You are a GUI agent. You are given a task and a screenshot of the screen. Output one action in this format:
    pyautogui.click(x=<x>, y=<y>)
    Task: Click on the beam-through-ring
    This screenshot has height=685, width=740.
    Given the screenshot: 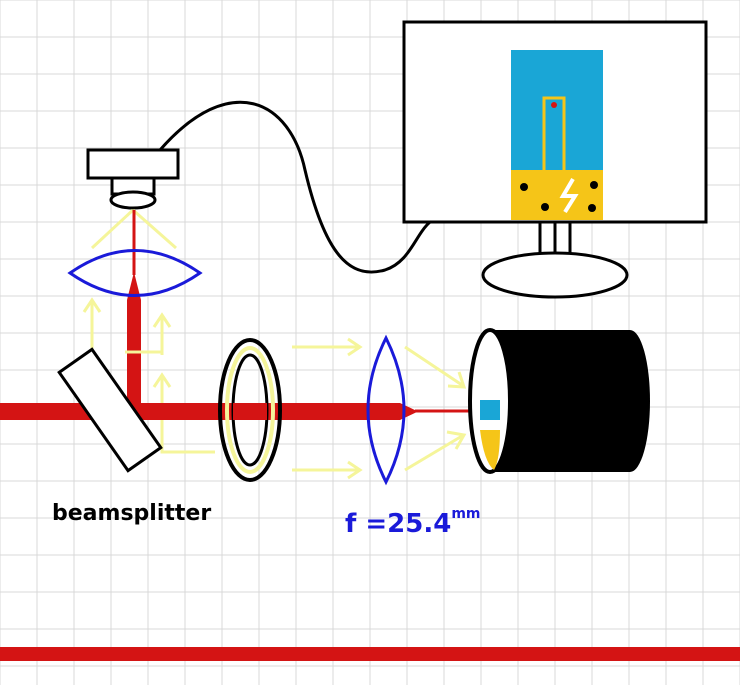 What is the action you would take?
    pyautogui.click(x=250, y=411)
    